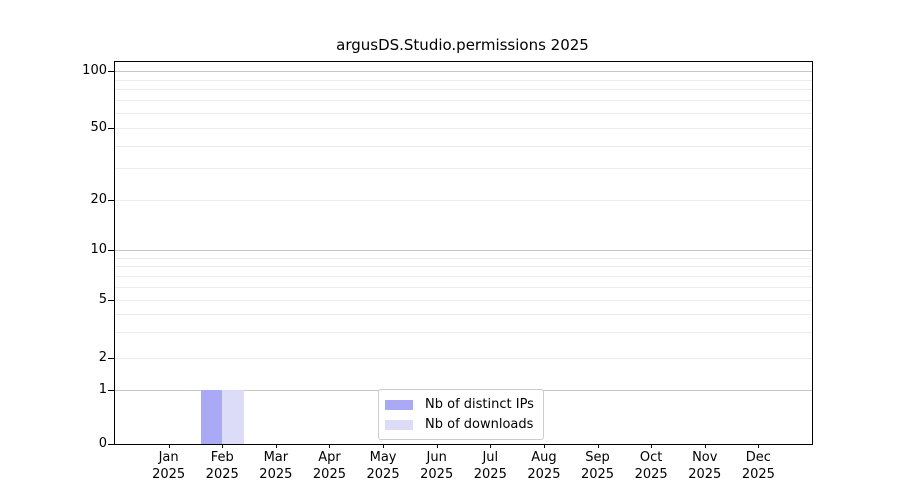 Image resolution: width=900 pixels, height=500 pixels. What do you see at coordinates (479, 404) in the screenshot?
I see `legend-label-distinct-ips: Nb of distinct IPs` at bounding box center [479, 404].